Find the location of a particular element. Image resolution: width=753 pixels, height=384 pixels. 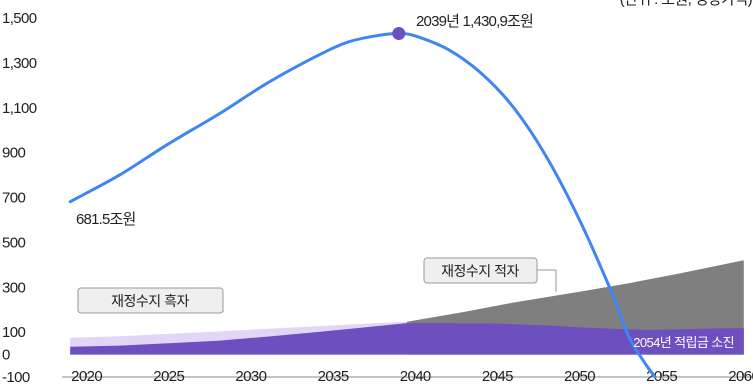

x-tick-label: 2035 is located at coordinates (333, 376).